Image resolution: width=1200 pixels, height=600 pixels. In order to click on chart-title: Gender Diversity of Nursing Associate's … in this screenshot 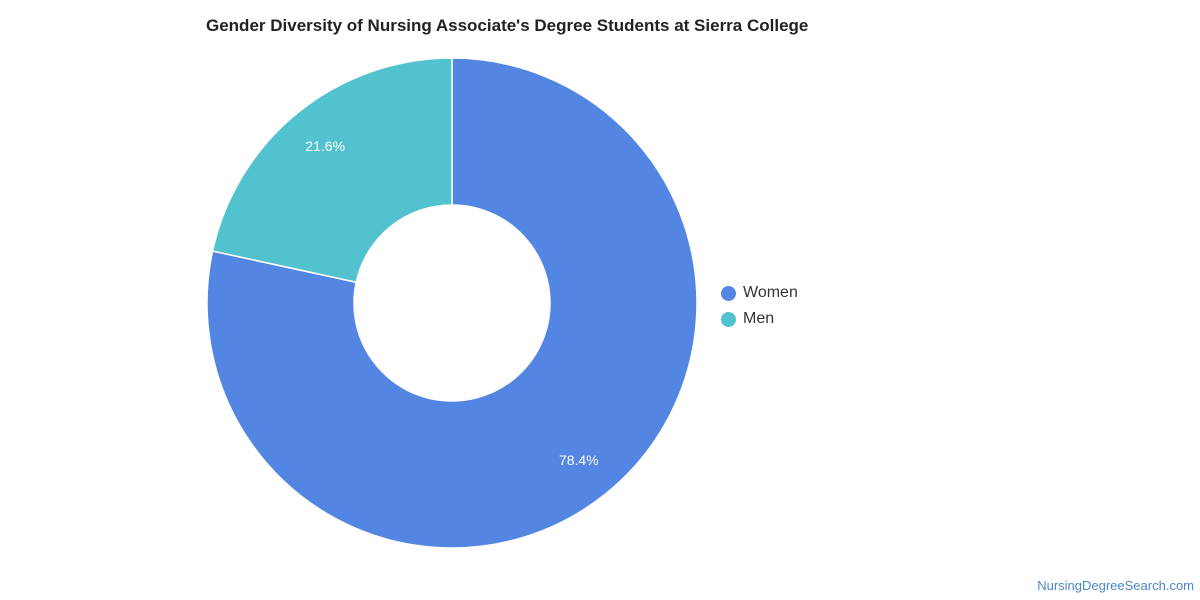, I will do `click(507, 25)`.